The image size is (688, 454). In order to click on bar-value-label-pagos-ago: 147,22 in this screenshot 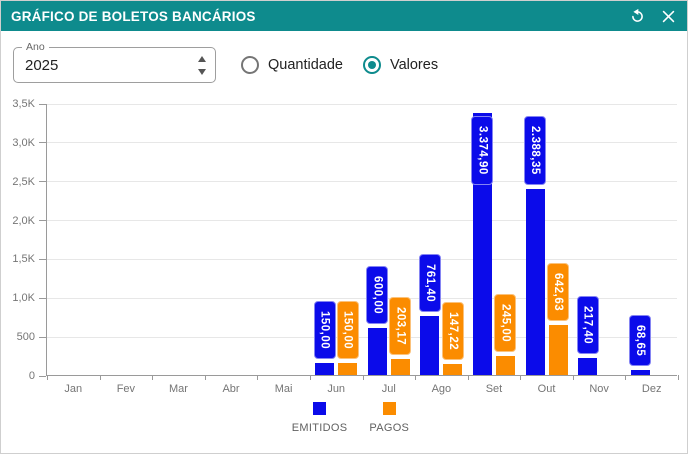, I will do `click(452, 330)`.